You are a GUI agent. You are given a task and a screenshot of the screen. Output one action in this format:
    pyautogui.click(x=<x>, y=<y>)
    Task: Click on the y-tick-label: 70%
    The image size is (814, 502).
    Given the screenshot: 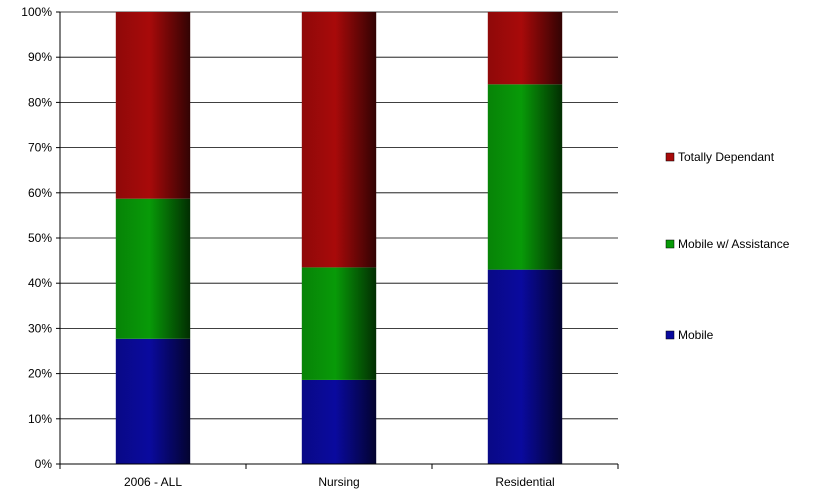 What is the action you would take?
    pyautogui.click(x=40, y=148)
    